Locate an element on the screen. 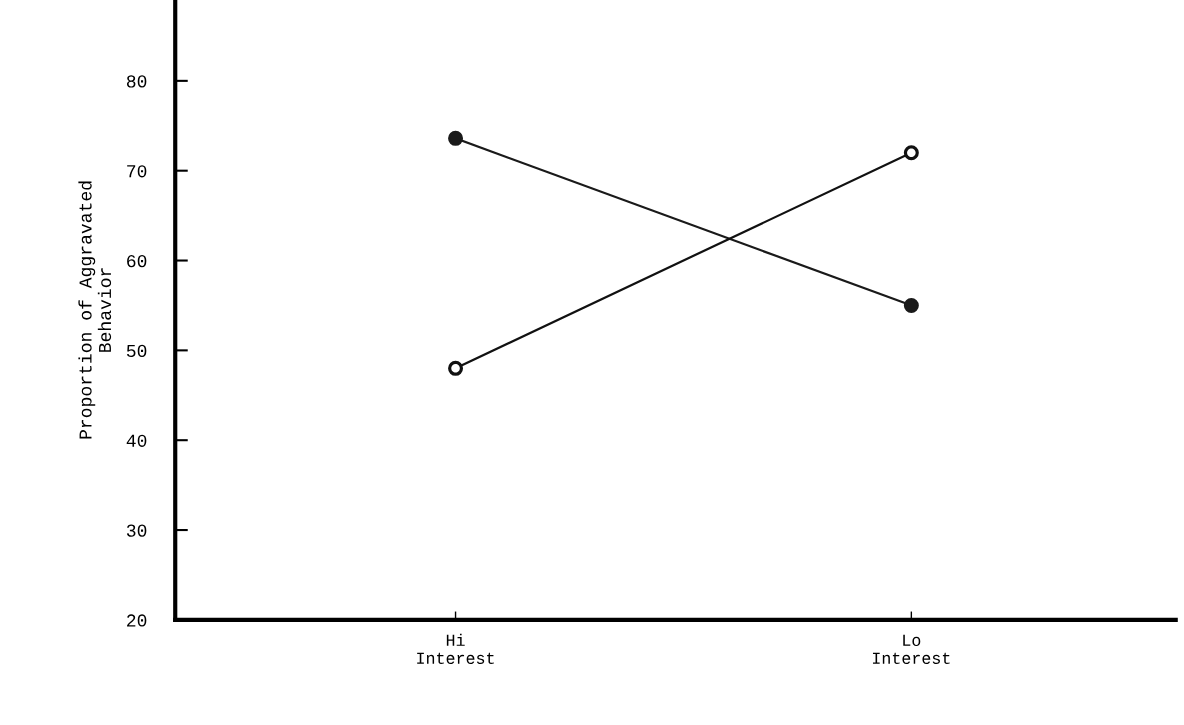  x-tick-label: Lo Interest is located at coordinates (911, 649).